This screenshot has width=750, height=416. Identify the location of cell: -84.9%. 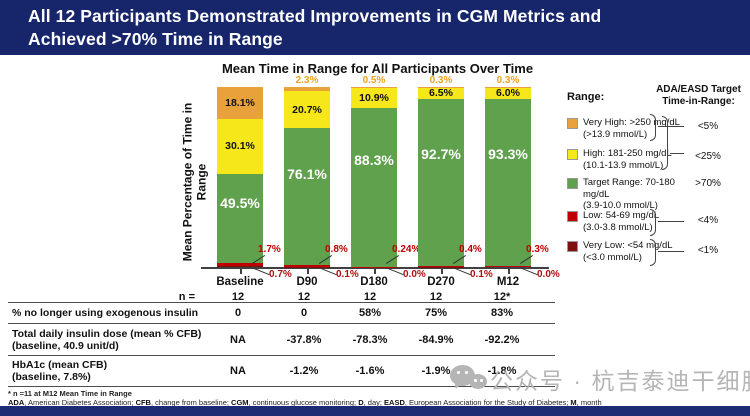
(436, 339).